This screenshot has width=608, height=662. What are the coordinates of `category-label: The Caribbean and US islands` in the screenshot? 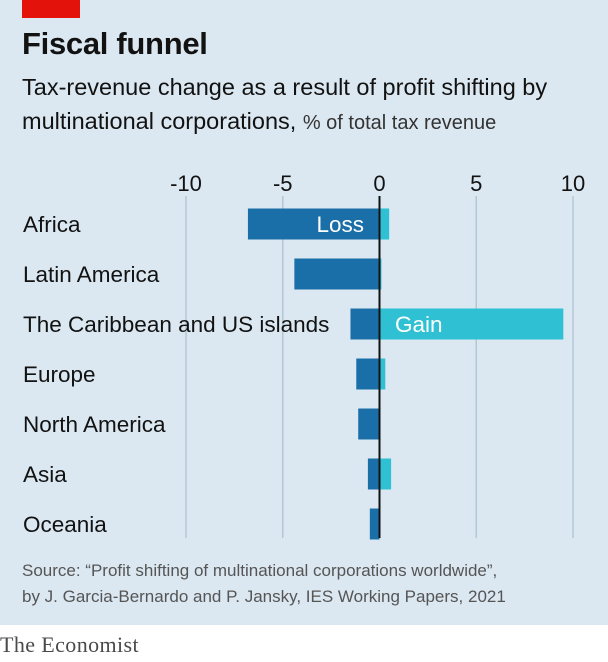 It's located at (176, 324).